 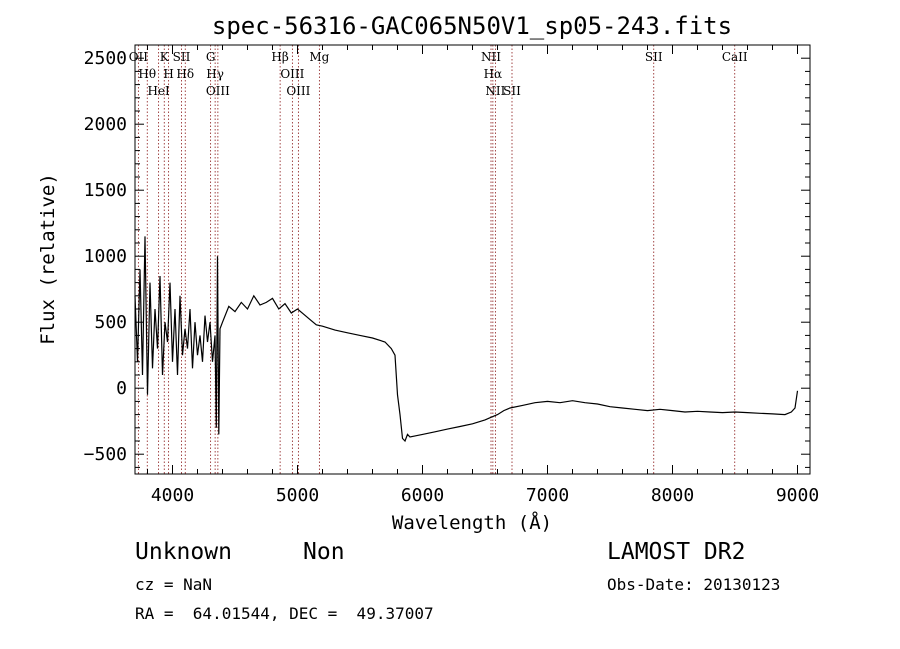 I want to click on line-label: Mg, so click(x=319, y=57).